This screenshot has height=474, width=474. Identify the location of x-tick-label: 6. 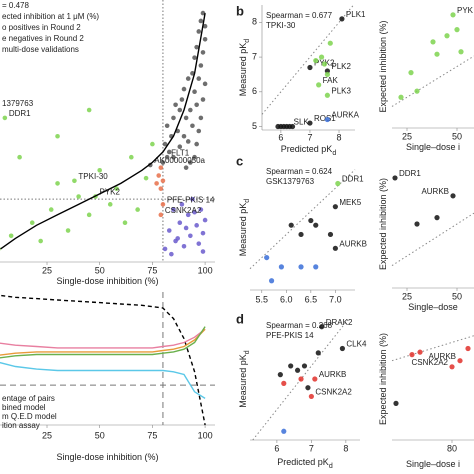
(280, 137).